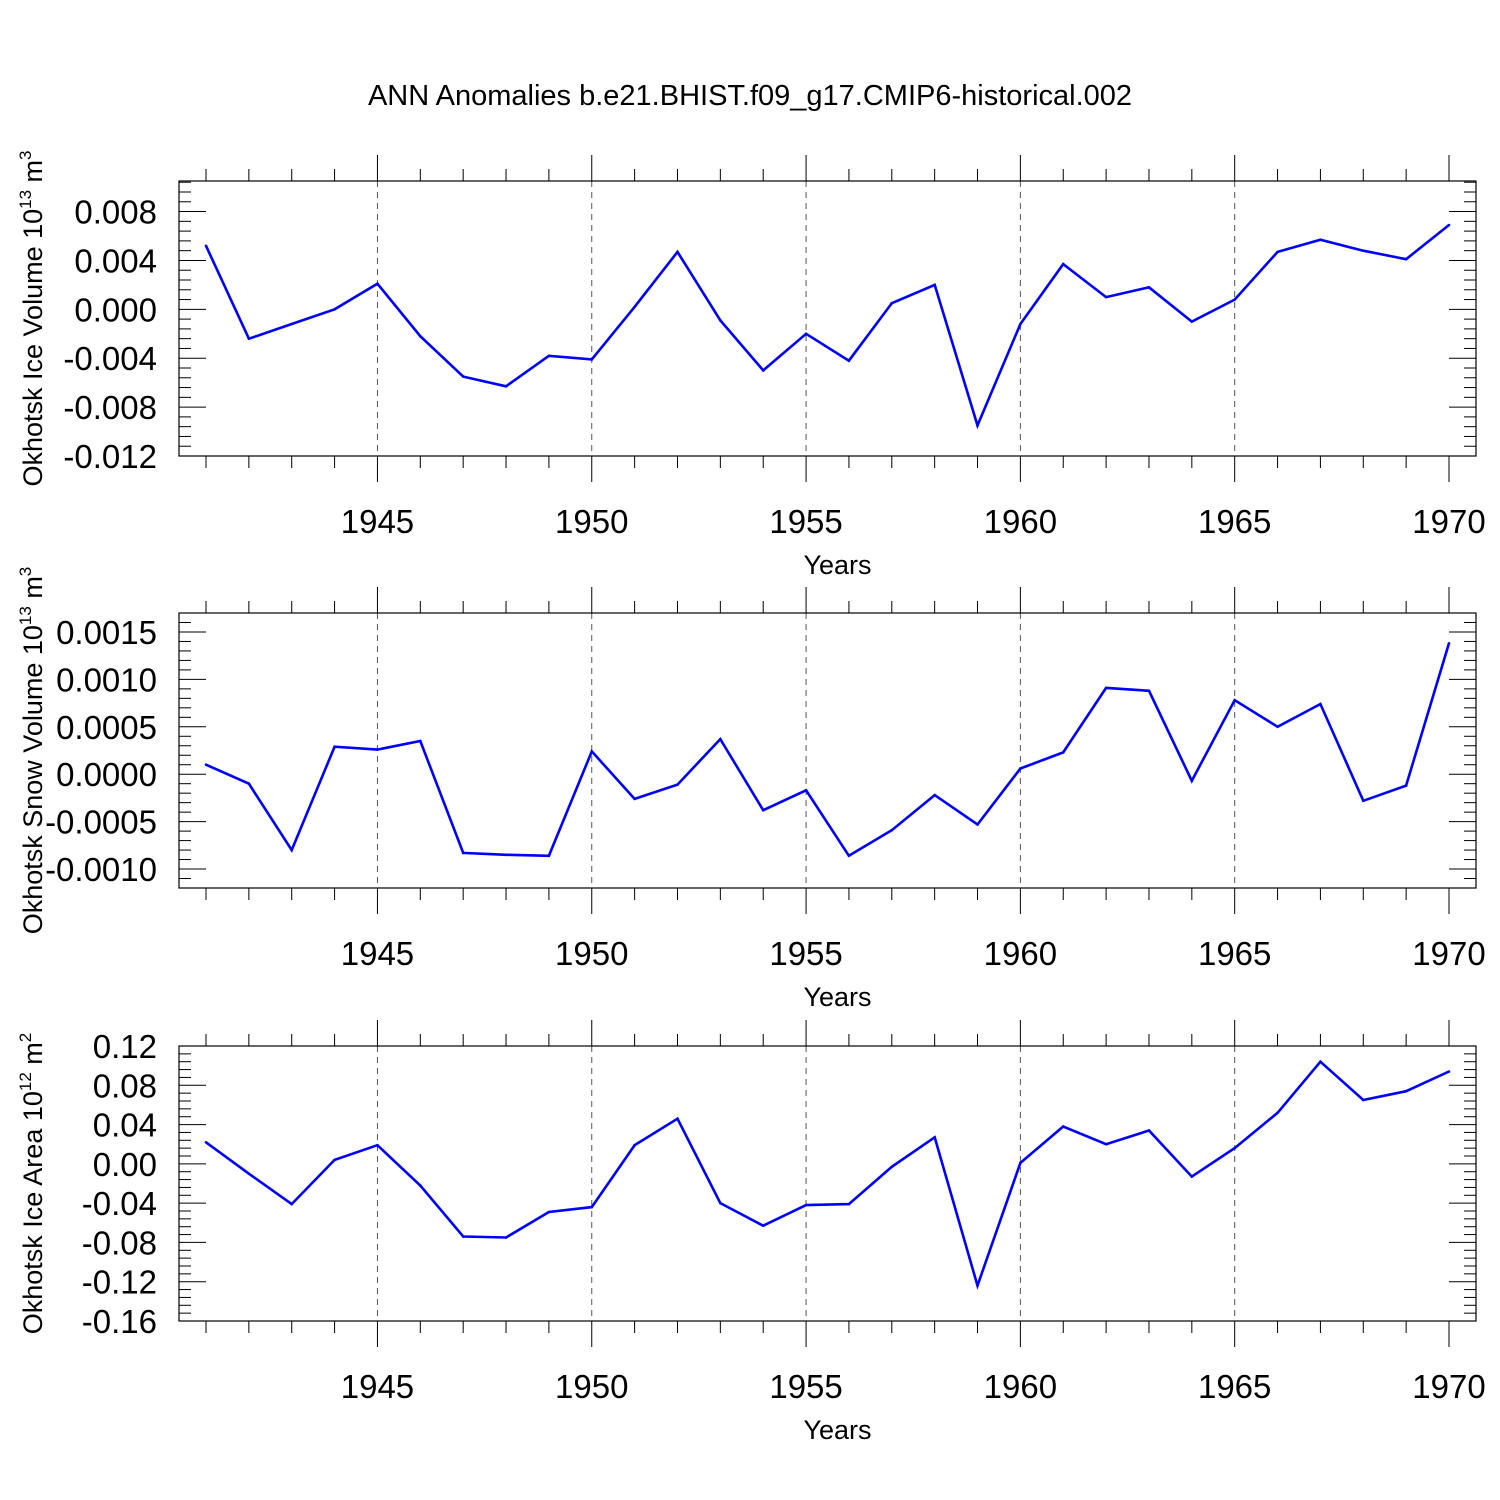 The image size is (1500, 1500). What do you see at coordinates (106, 632) in the screenshot?
I see `y-tick-label: 0.0015` at bounding box center [106, 632].